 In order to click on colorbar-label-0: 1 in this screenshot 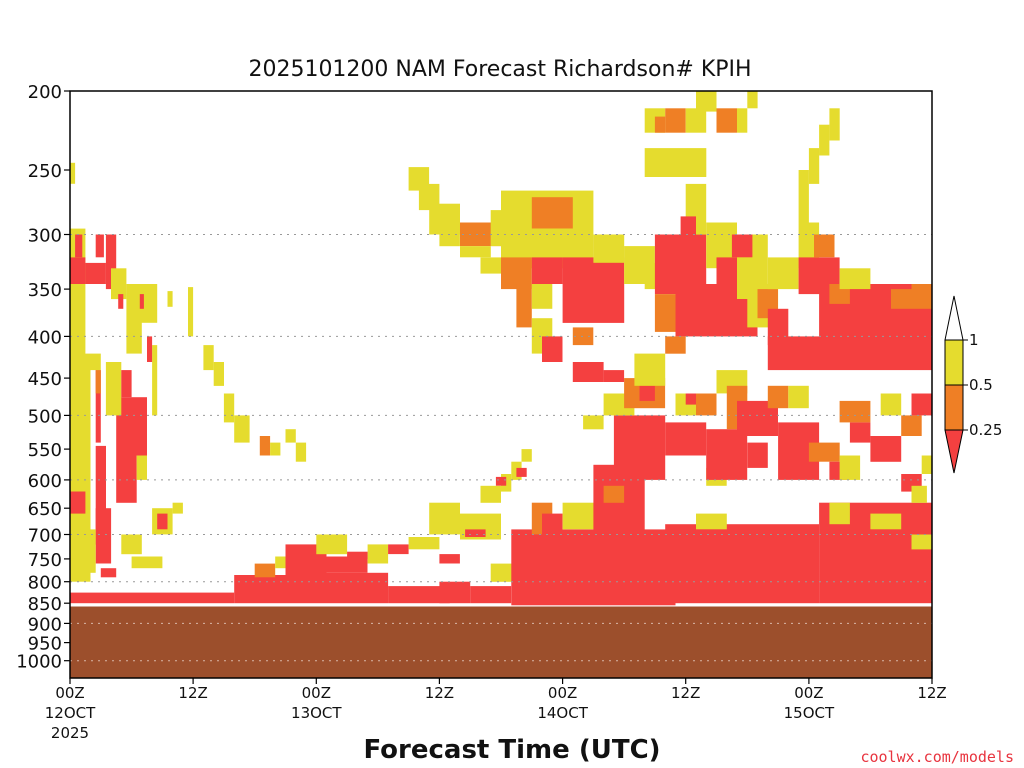, I will do `click(974, 340)`.